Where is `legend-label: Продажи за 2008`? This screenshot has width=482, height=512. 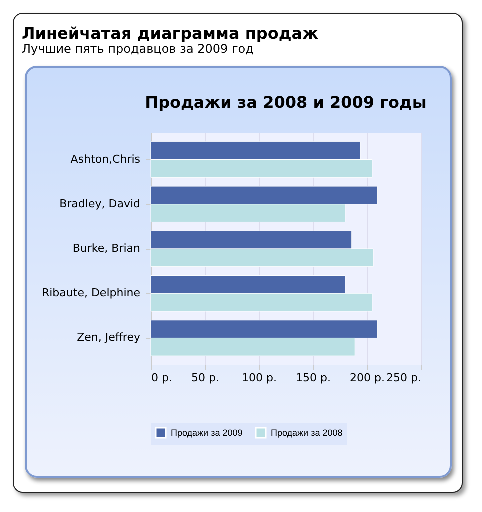
legend-label: Продажи за 2008 is located at coordinates (307, 433).